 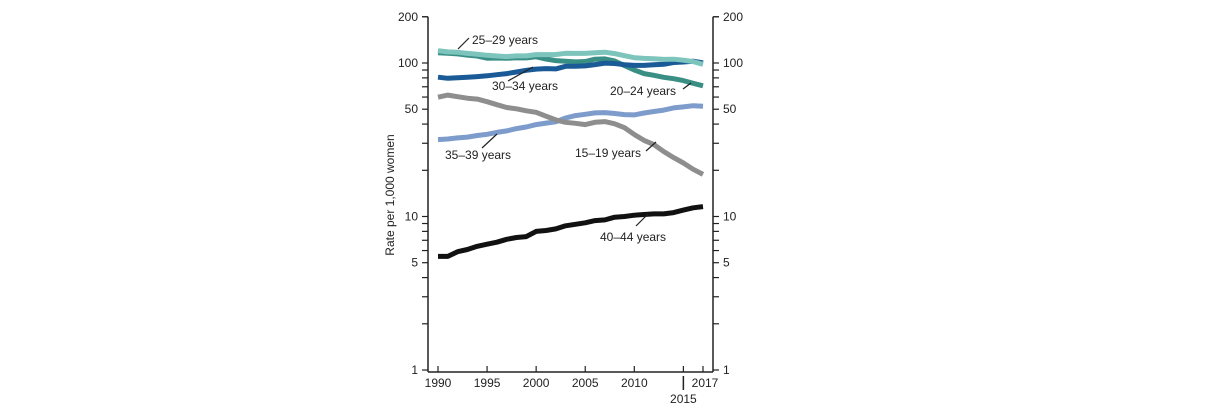 What do you see at coordinates (505, 40) in the screenshot?
I see `series-label: 25–29 years` at bounding box center [505, 40].